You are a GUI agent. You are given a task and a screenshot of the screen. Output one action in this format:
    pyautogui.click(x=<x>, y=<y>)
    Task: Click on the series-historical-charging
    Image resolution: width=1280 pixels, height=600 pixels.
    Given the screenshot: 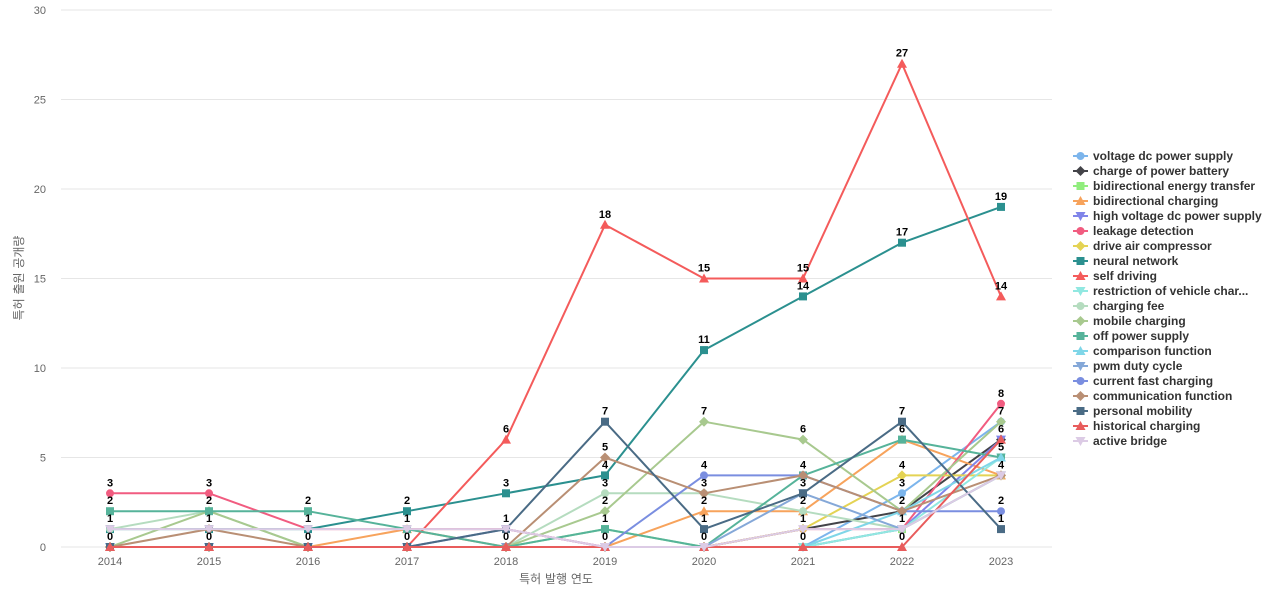 What is the action you would take?
    pyautogui.click(x=555, y=492)
    